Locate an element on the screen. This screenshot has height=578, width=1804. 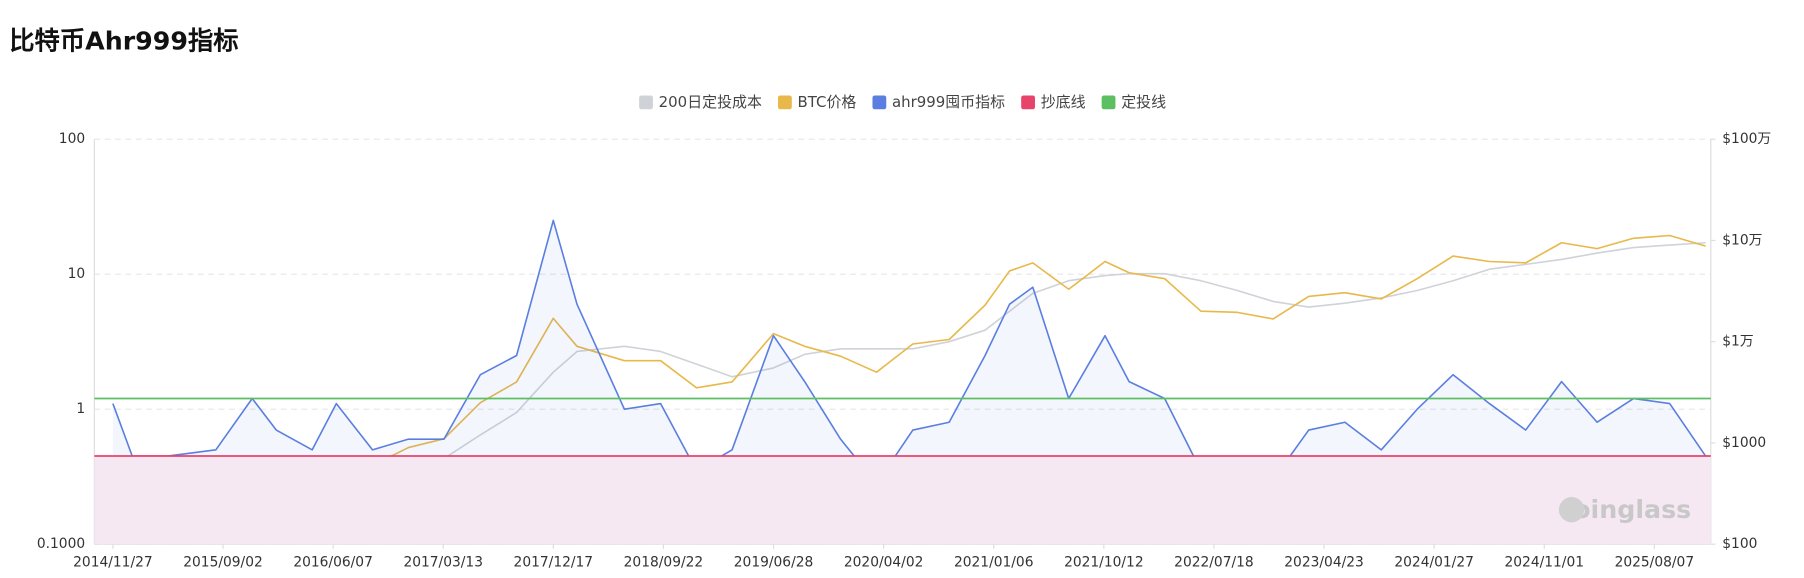
x-tick-label: 2020/04/02 is located at coordinates (884, 563).